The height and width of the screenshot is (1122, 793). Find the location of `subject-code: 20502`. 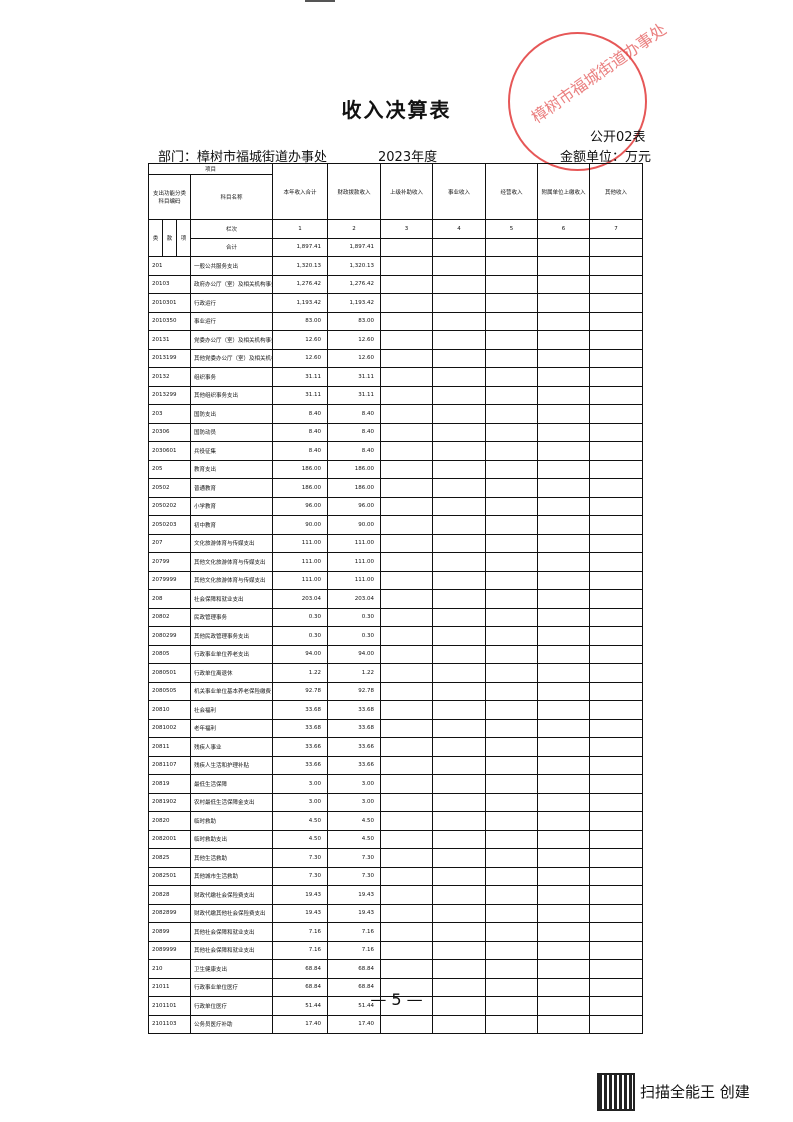

subject-code: 20502 is located at coordinates (169, 488).